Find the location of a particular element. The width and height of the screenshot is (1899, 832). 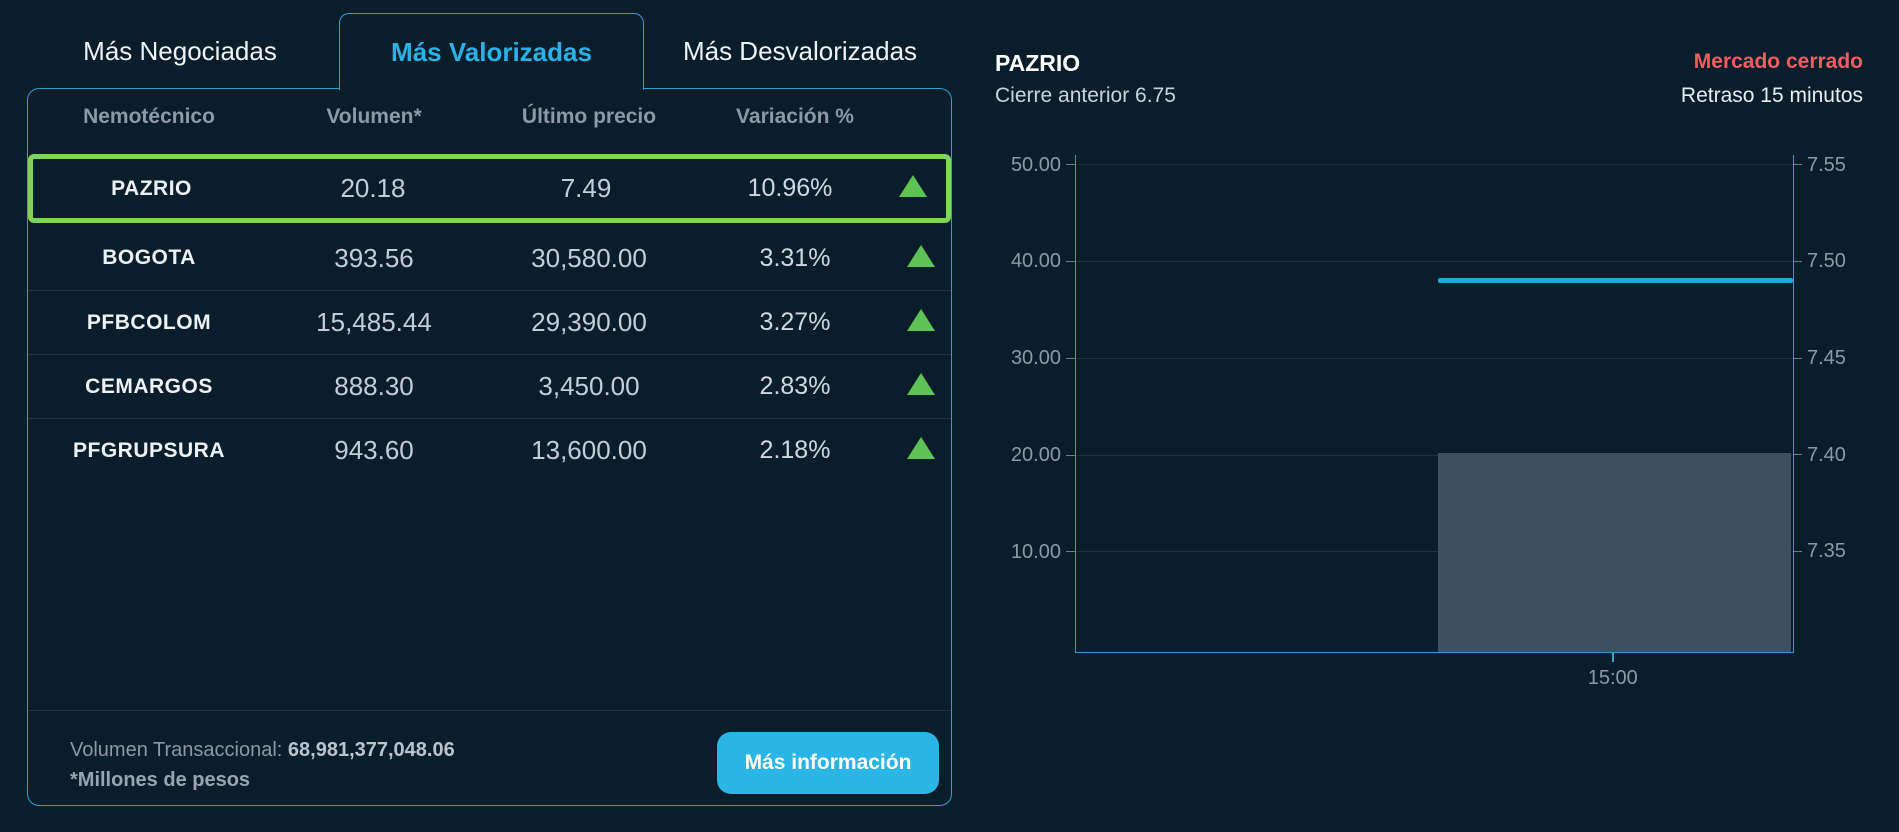

row-change: 3.27% is located at coordinates (795, 322).